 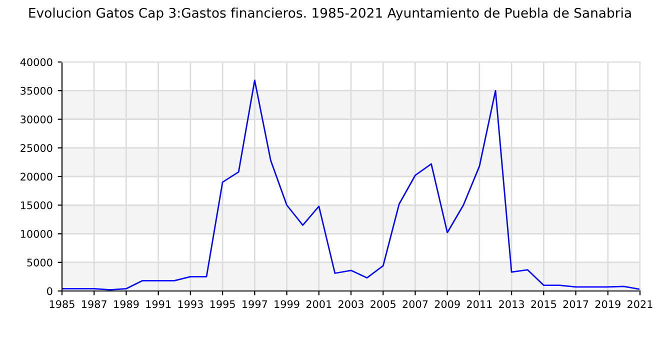 What do you see at coordinates (222, 304) in the screenshot?
I see `x-tick-label: 1995` at bounding box center [222, 304].